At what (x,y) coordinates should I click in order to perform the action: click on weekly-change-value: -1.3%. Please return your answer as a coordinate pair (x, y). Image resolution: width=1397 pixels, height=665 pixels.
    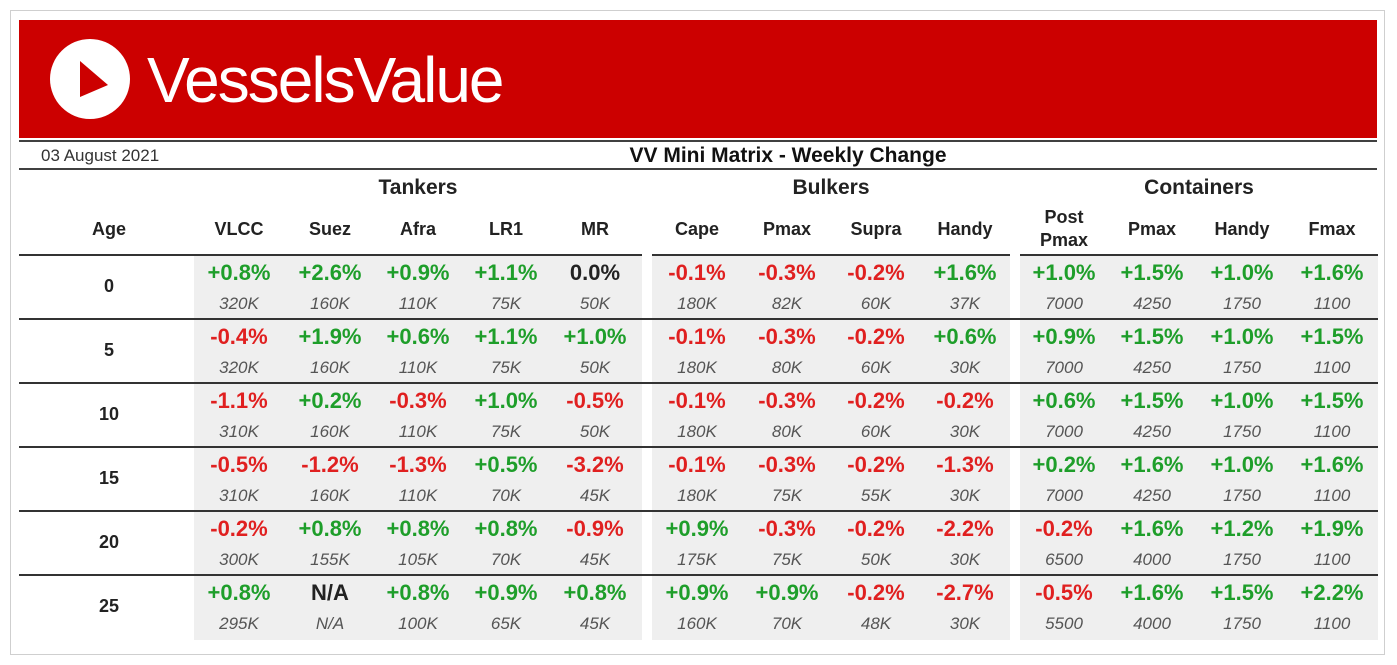
    Looking at the image, I should click on (965, 464).